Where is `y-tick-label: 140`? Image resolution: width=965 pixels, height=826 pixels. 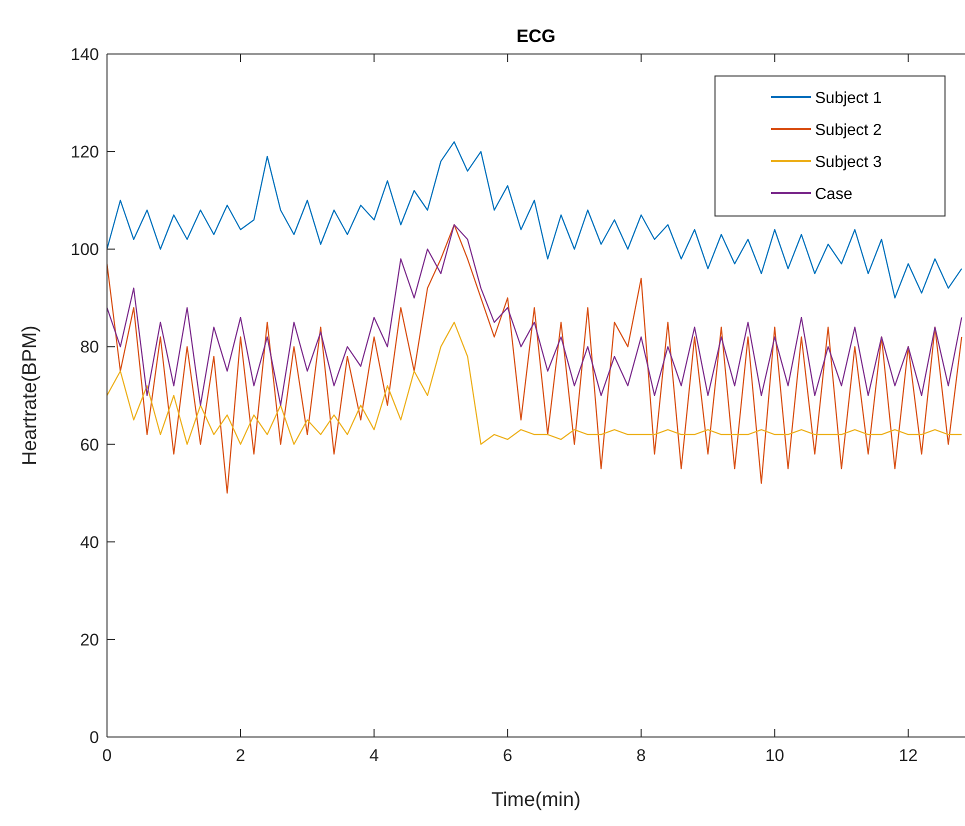
y-tick-label: 140 is located at coordinates (84, 54).